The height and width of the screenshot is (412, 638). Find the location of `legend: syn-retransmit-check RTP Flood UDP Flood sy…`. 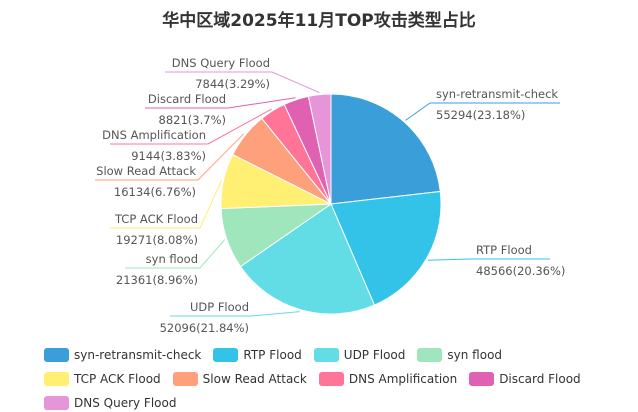

legend: syn-retransmit-check RTP Flood UDP Flood sy… is located at coordinates (339, 379).